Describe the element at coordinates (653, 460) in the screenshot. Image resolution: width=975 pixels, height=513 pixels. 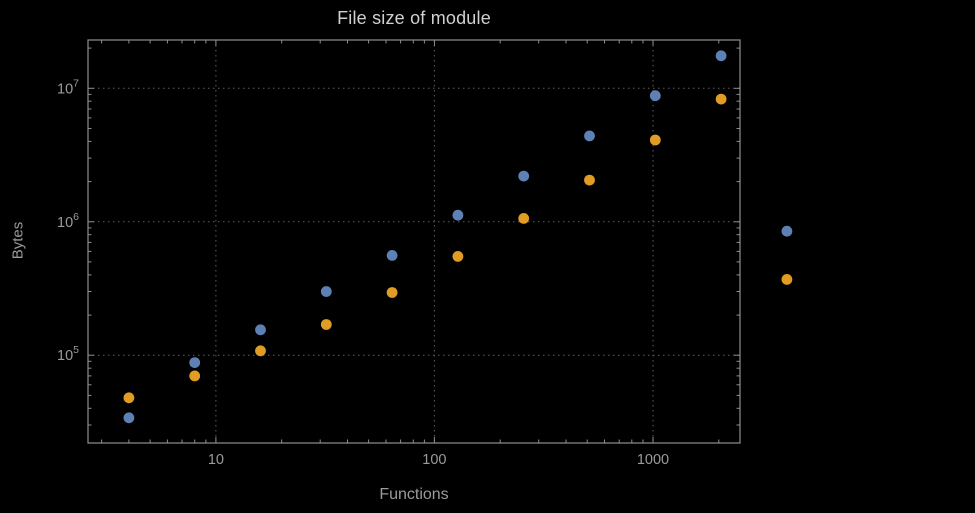
I see `x-tick-label: 1000` at that location.